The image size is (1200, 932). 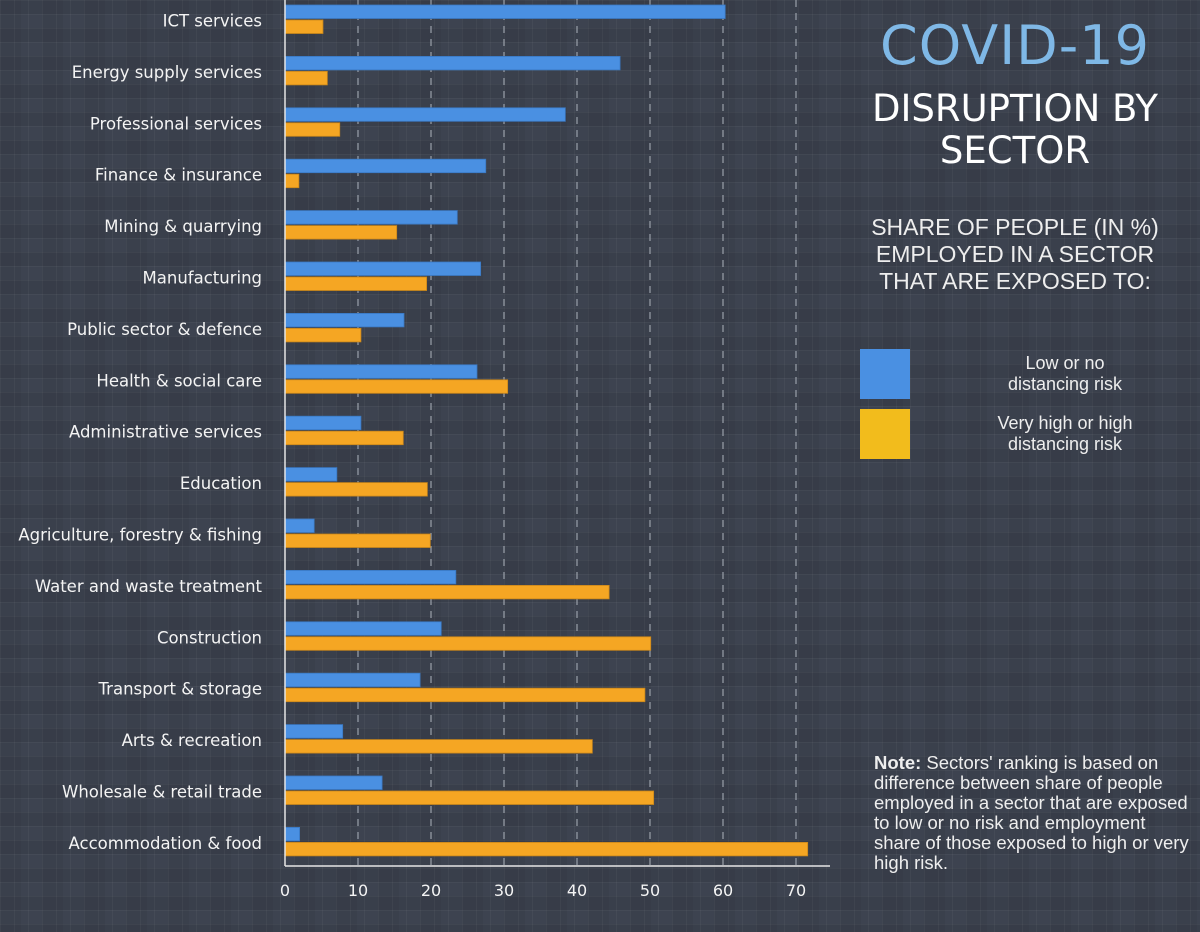 What do you see at coordinates (885, 374) in the screenshot?
I see `legend-swatch-low-risk` at bounding box center [885, 374].